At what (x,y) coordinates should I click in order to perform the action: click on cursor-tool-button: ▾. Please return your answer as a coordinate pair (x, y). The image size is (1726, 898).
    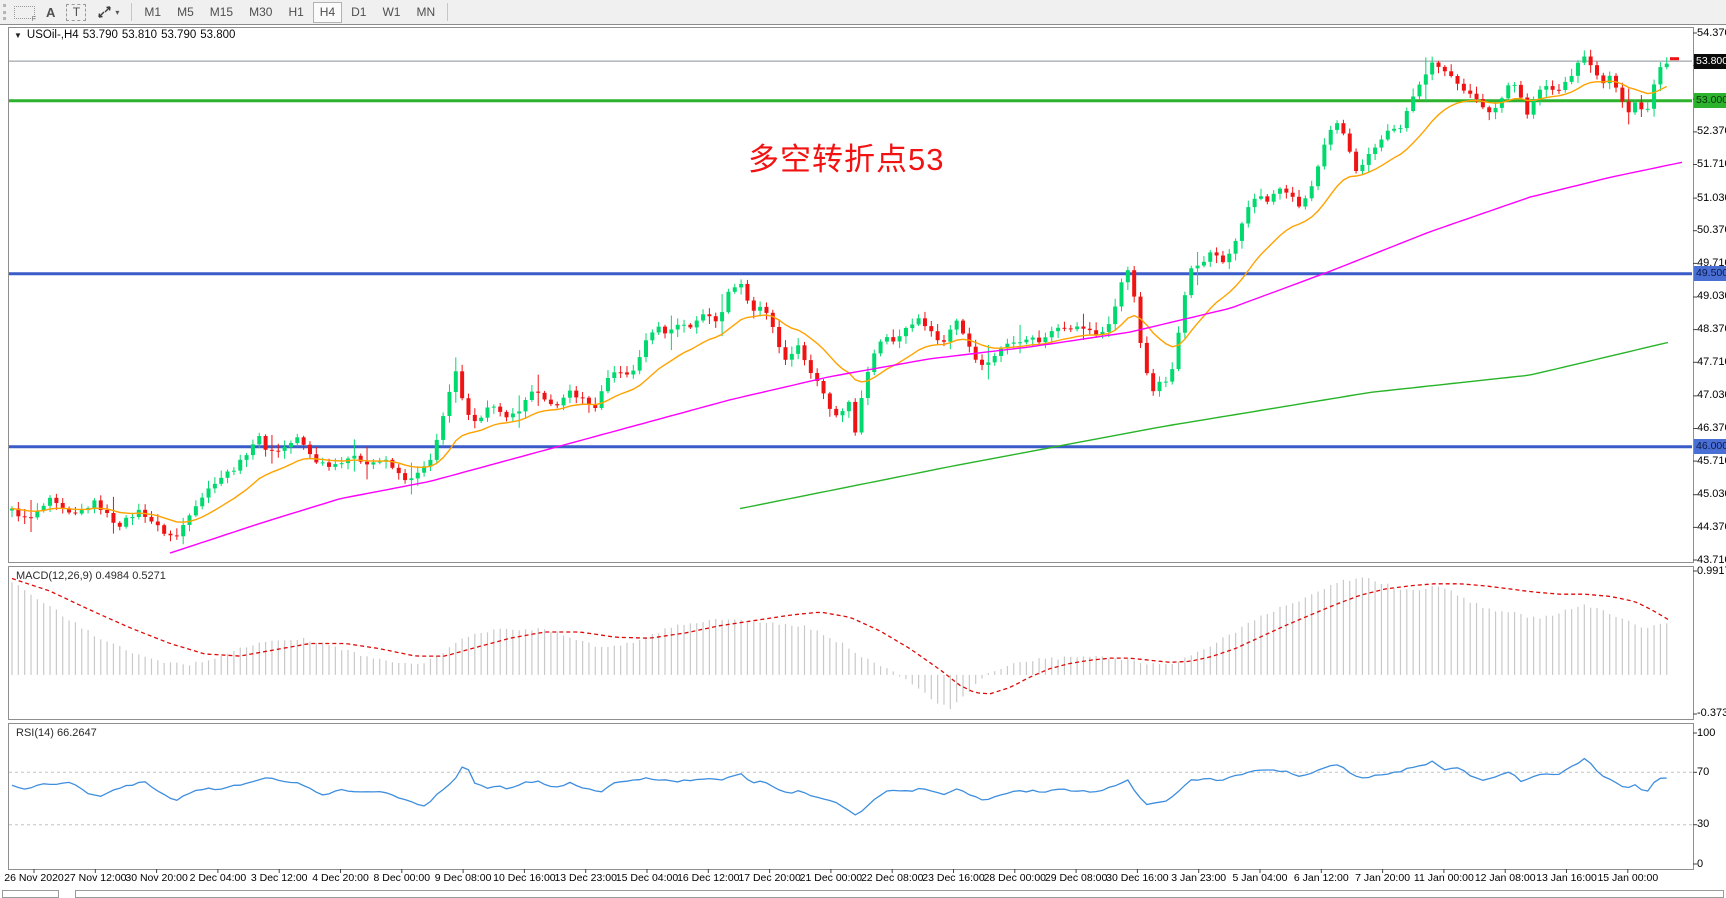
    Looking at the image, I should click on (108, 12).